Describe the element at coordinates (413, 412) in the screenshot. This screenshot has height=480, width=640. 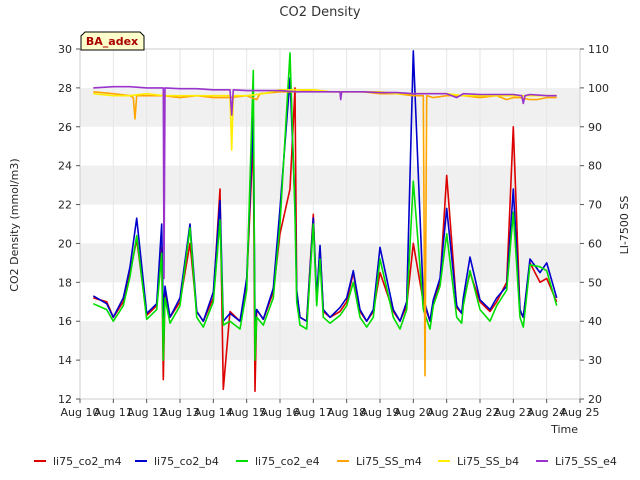
I see `x-tick-label: Aug 20` at that location.